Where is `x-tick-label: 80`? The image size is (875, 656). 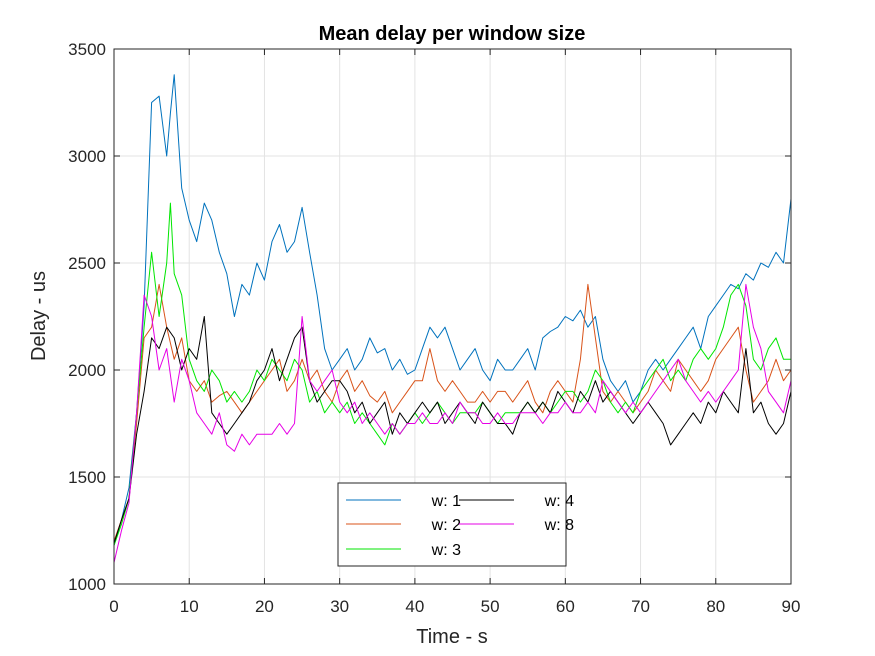 x-tick-label: 80 is located at coordinates (715, 606).